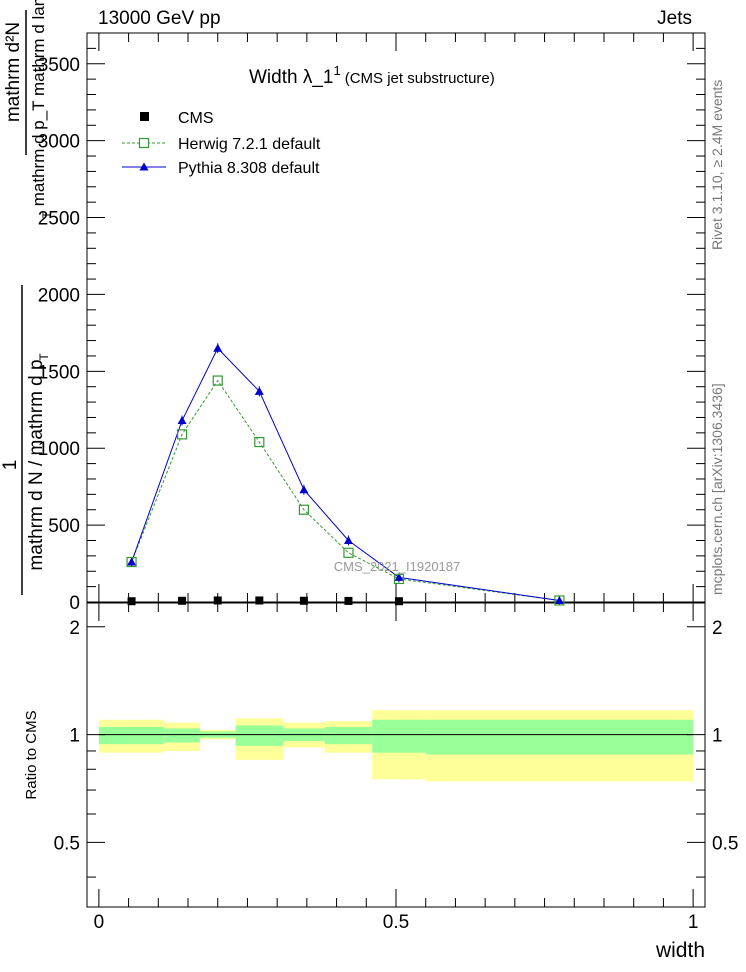 The image size is (746, 972). I want to click on ratio-tick-label-left: 1, so click(74, 736).